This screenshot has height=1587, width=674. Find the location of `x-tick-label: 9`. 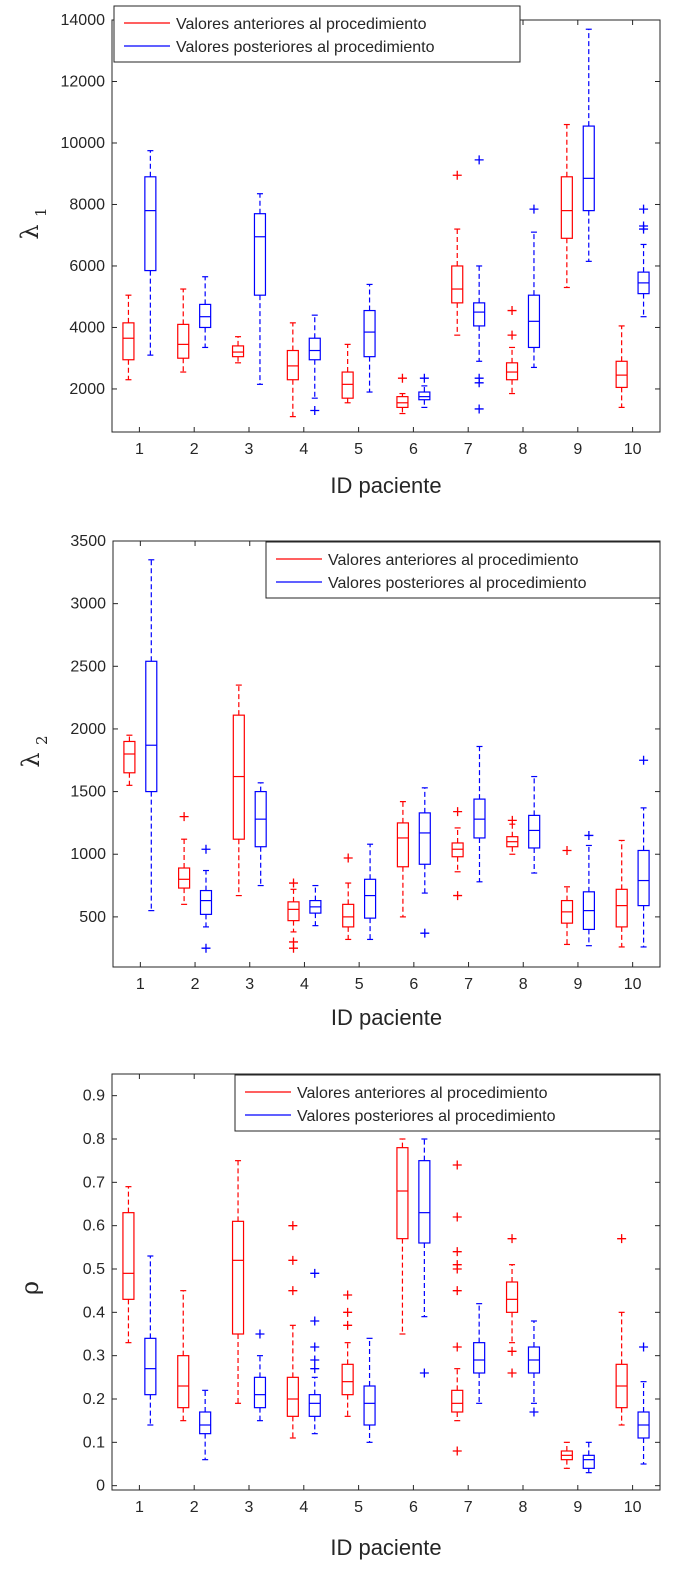

x-tick-label: 9 is located at coordinates (577, 1507).